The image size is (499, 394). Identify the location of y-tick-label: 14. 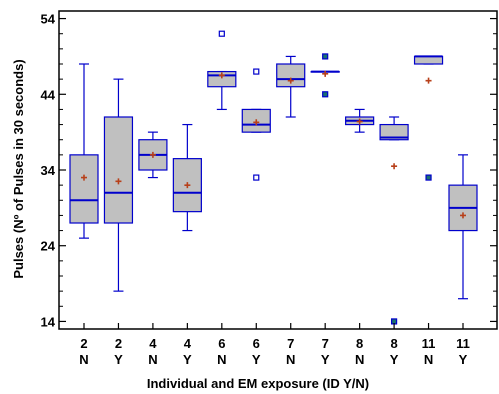
(48, 321).